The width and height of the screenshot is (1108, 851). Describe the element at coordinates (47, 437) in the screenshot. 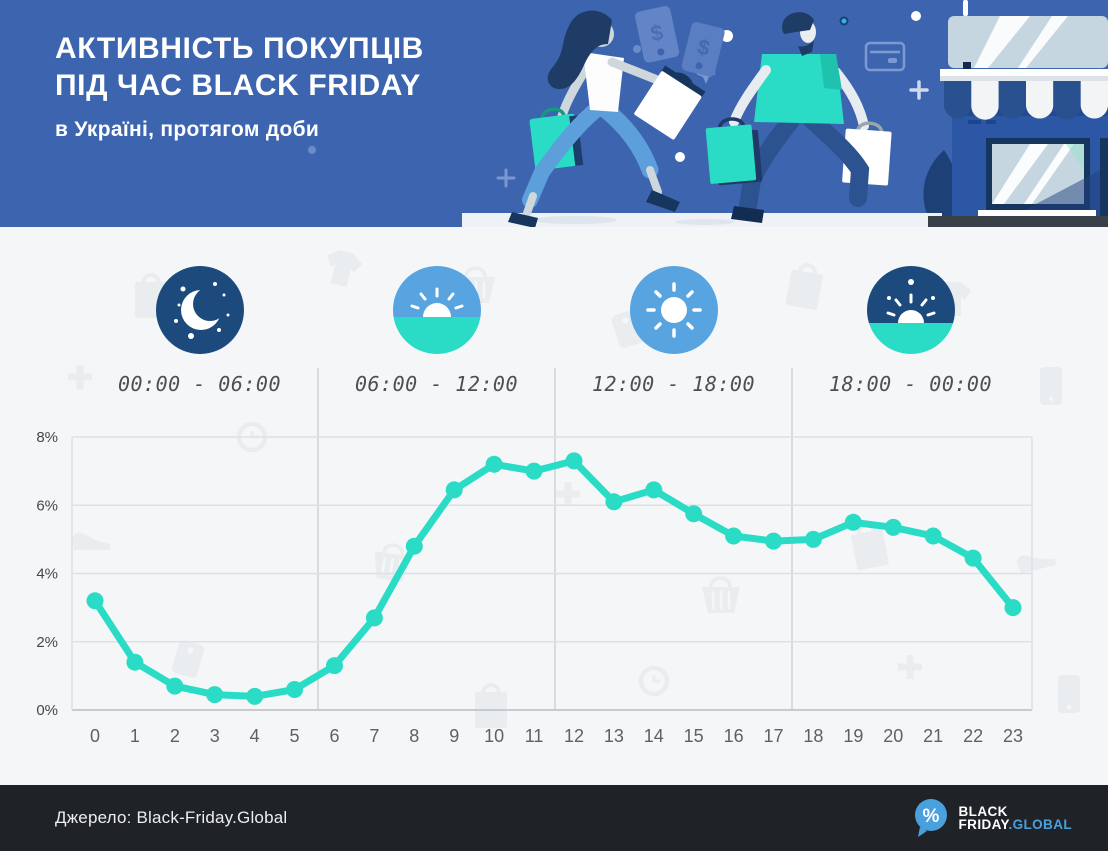

I see `y-axis-tick-label: 8%` at that location.